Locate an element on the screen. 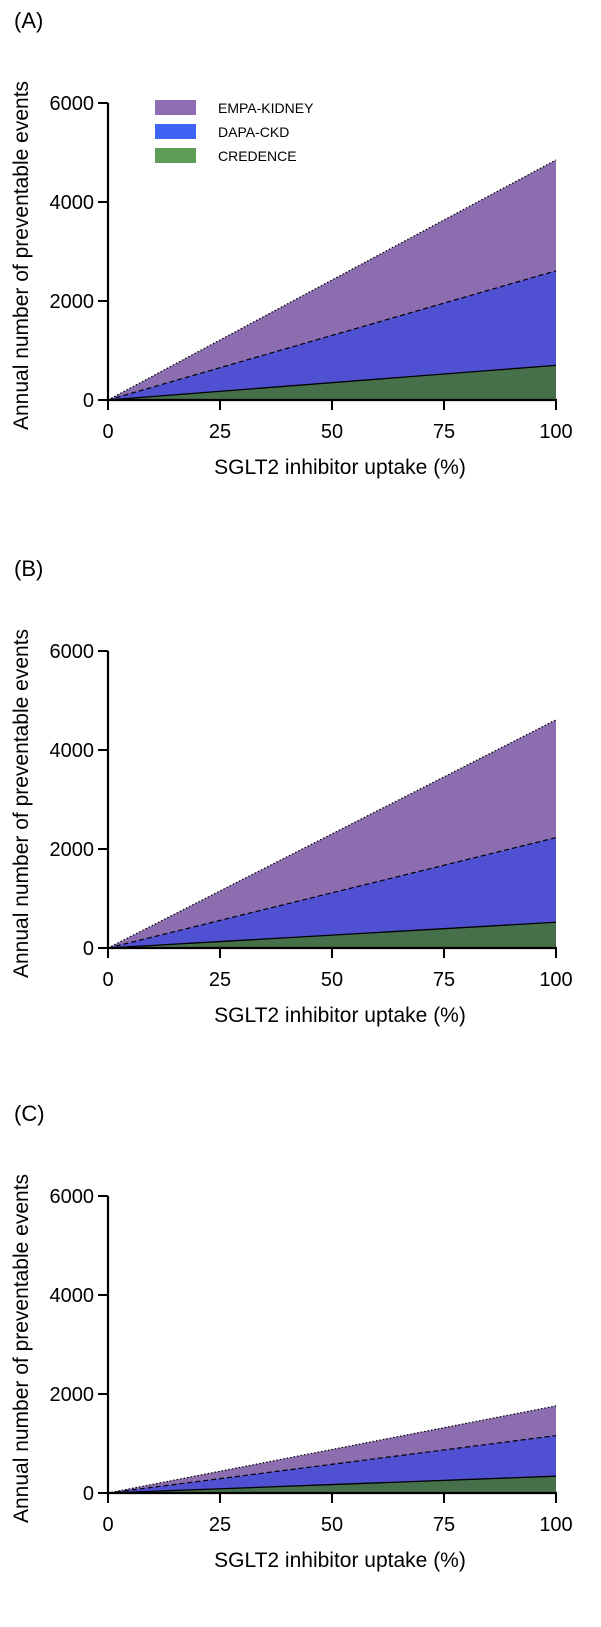 The image size is (601, 1627). legend-label: EMPA-KIDNEY is located at coordinates (266, 108).